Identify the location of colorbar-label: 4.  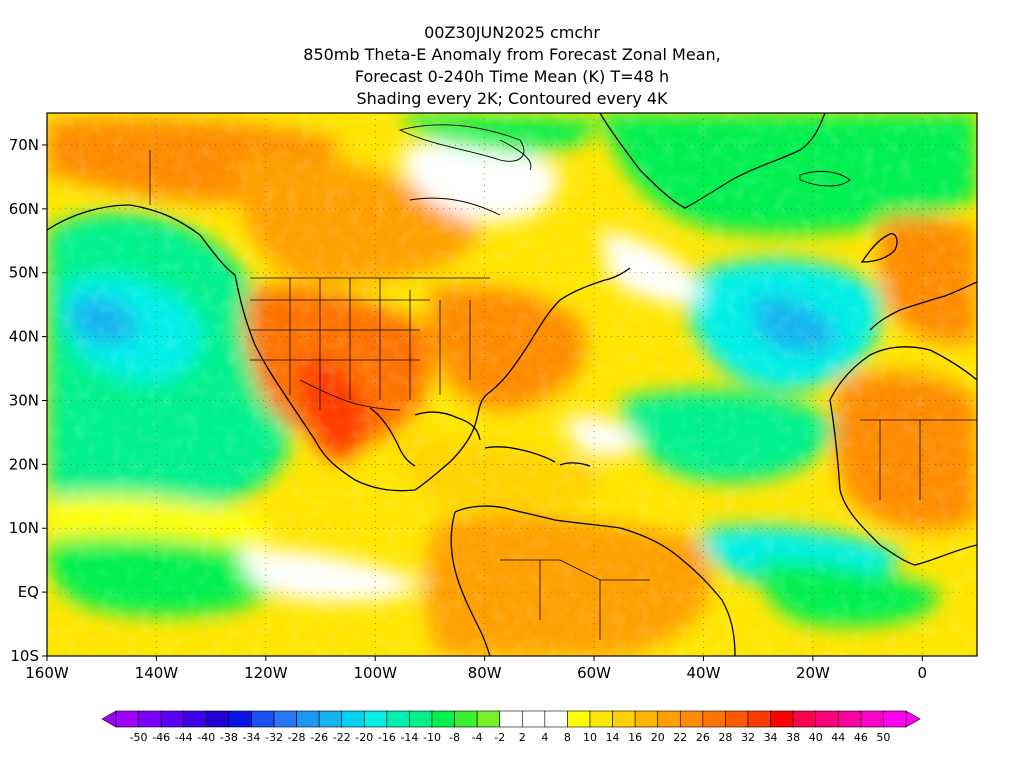
(544, 737).